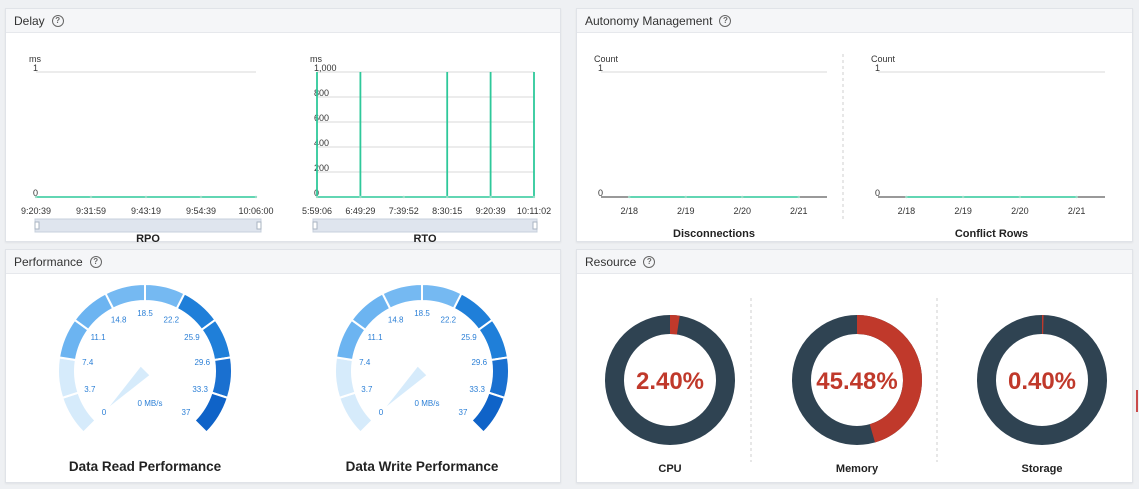 The image size is (1139, 489). What do you see at coordinates (259, 225) in the screenshot?
I see `slider-handle-right` at bounding box center [259, 225].